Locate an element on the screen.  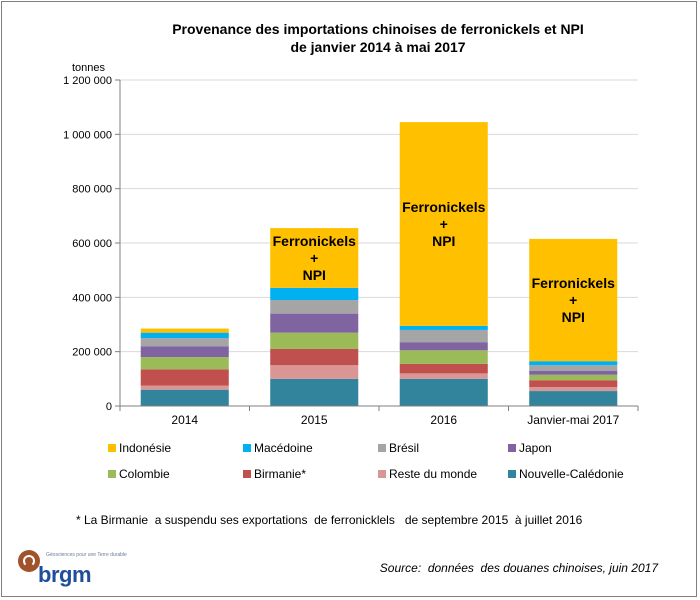
legend-swatch-indonesie is located at coordinates (112, 448).